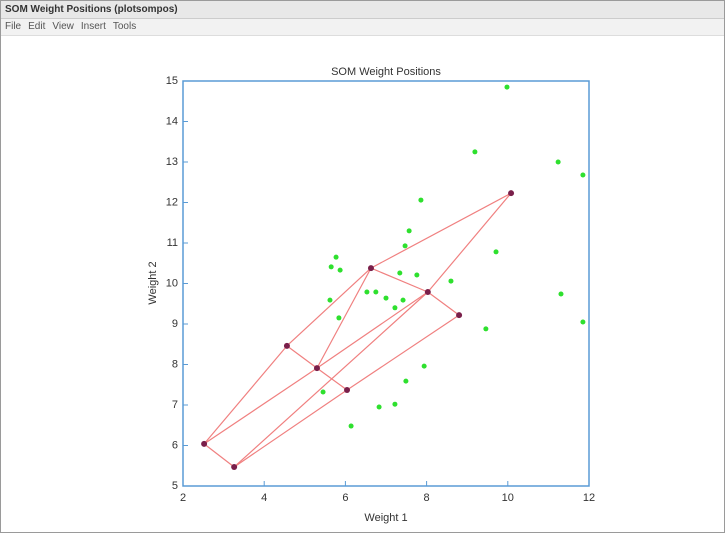 The height and width of the screenshot is (533, 725). I want to click on x-tick-label: 2, so click(183, 498).